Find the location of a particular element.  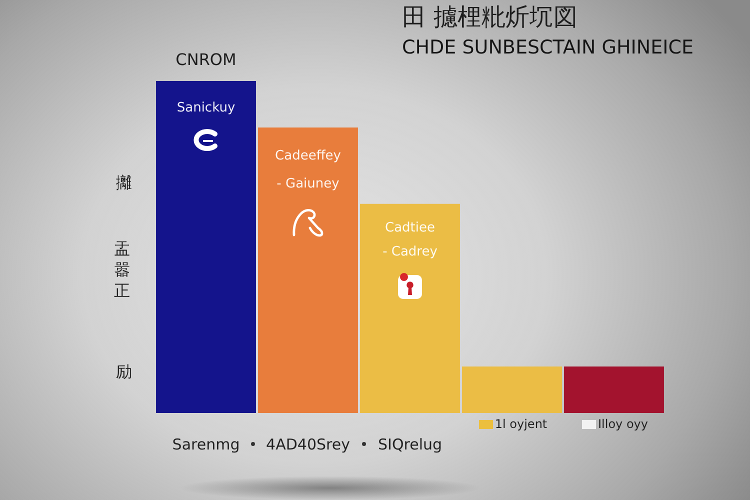

annotation: - Gaiuney is located at coordinates (308, 184).